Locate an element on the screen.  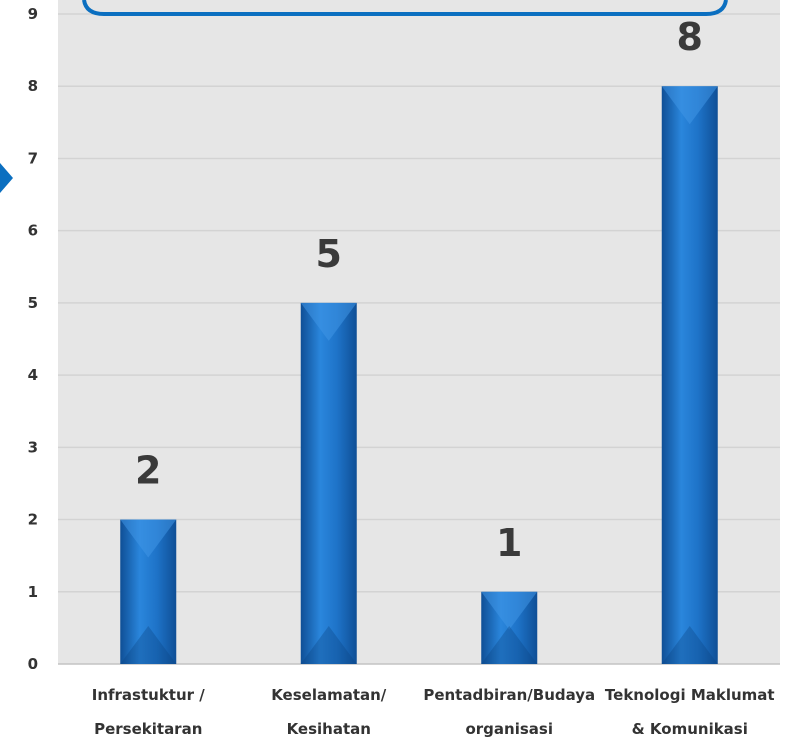
data-label: 2 is located at coordinates (148, 471).